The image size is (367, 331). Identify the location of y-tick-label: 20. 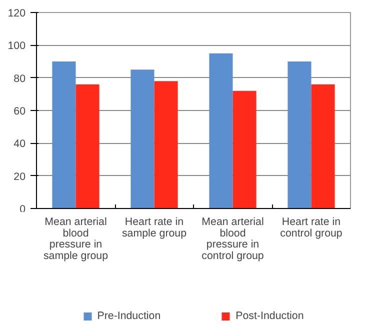
(20, 176).